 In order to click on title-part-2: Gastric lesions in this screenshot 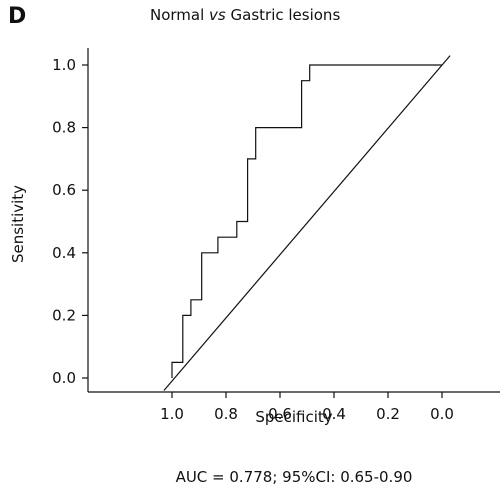, I will do `click(283, 15)`.